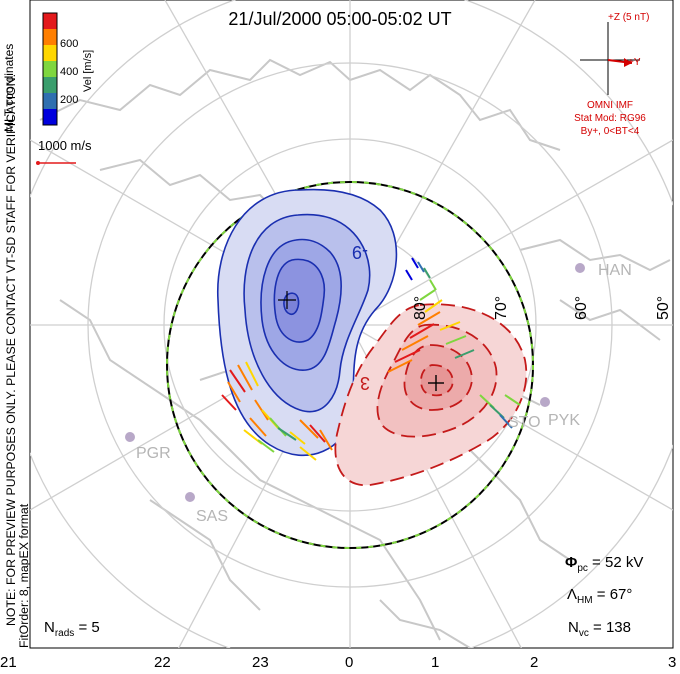 This screenshot has height=674, width=680. I want to click on mlt-tick-22: 22, so click(162, 662).